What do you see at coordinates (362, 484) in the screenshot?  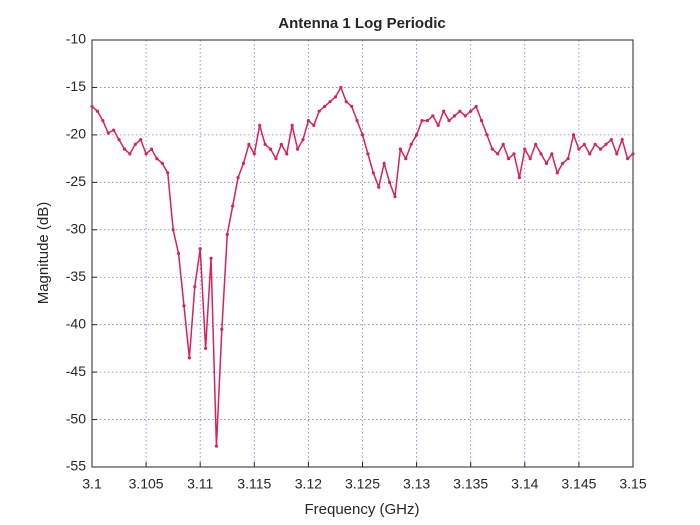 I see `x-tick-label: 3.125` at bounding box center [362, 484].